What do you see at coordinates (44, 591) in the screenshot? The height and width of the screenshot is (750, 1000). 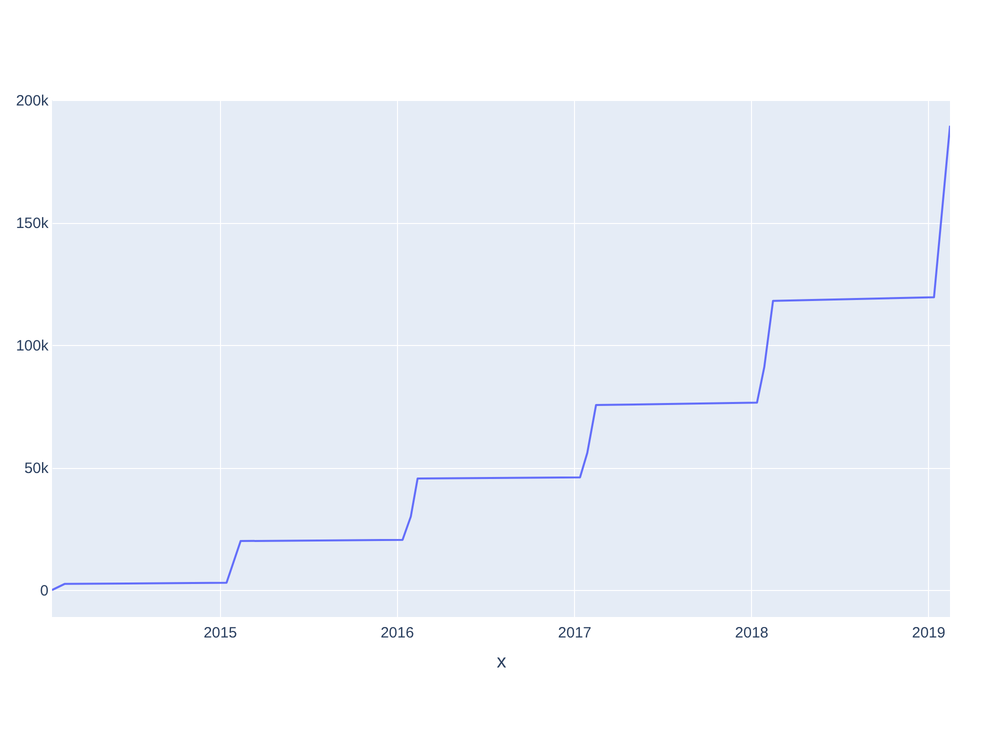 I see `y-tick-label: 0` at bounding box center [44, 591].